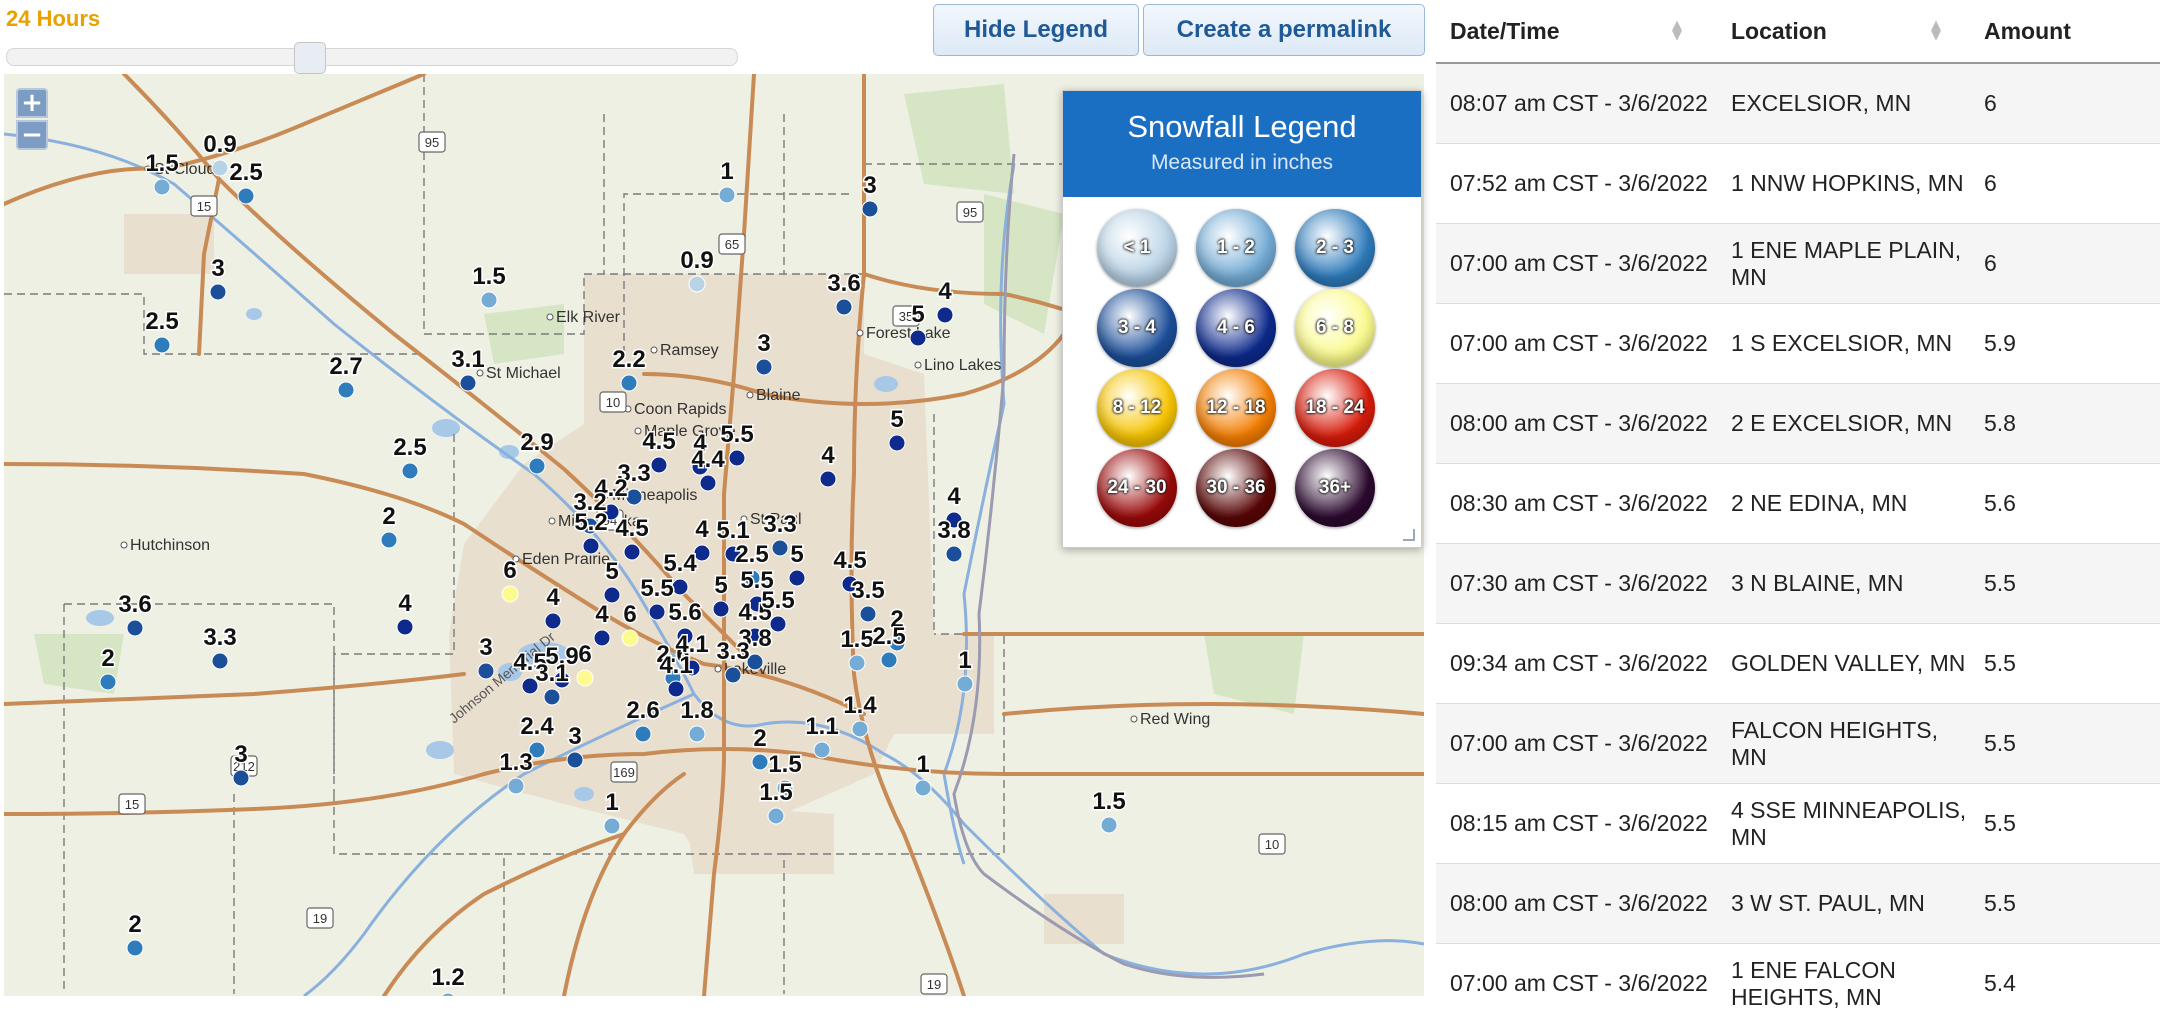  I want to click on zoom-out-button: −, so click(32, 135).